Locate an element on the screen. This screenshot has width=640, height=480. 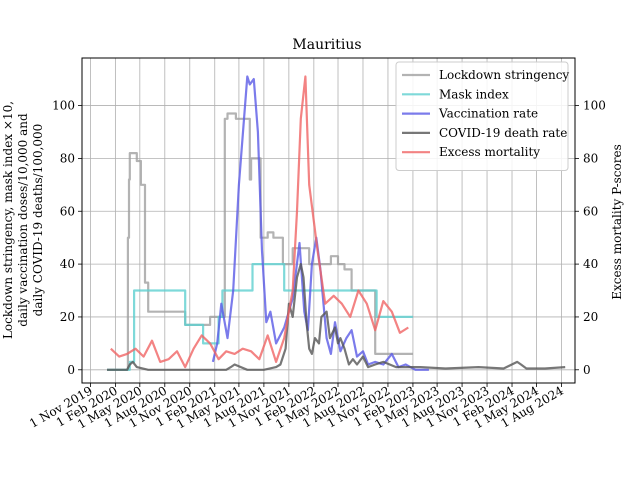
y-axis-right-title: Excess mortality P-scores is located at coordinates (617, 221).